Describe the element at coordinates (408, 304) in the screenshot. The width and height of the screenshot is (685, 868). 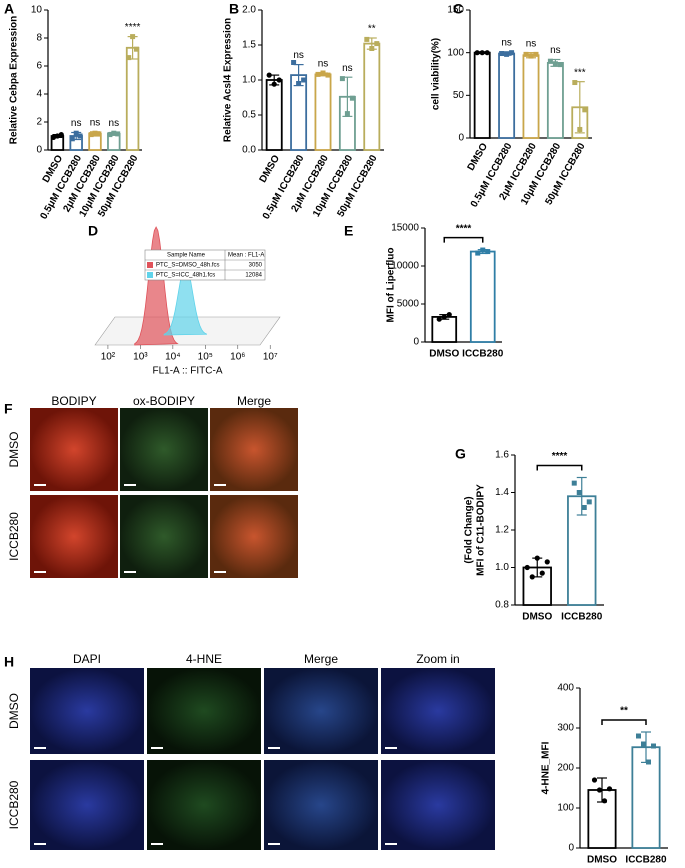
I see `y-tick-label: 5000` at that location.